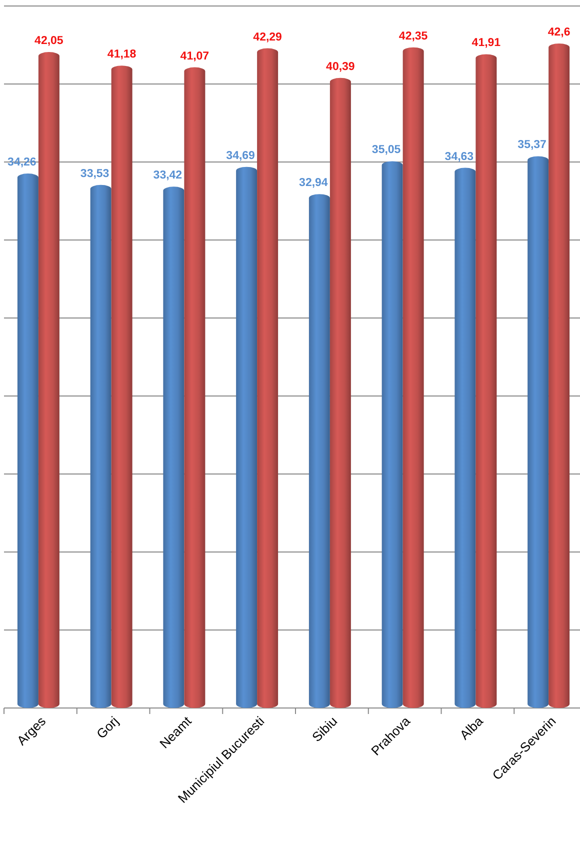 This screenshot has width=580, height=847. Describe the element at coordinates (107, 727) in the screenshot. I see `x-tick-label: Gorj` at that location.